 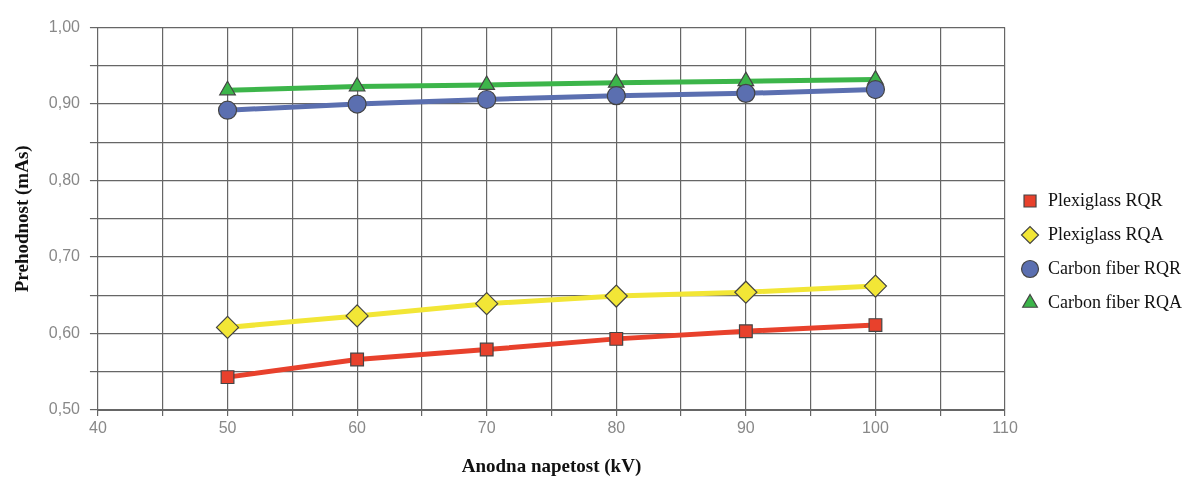 I want to click on x-tick-label: 80, so click(x=616, y=428).